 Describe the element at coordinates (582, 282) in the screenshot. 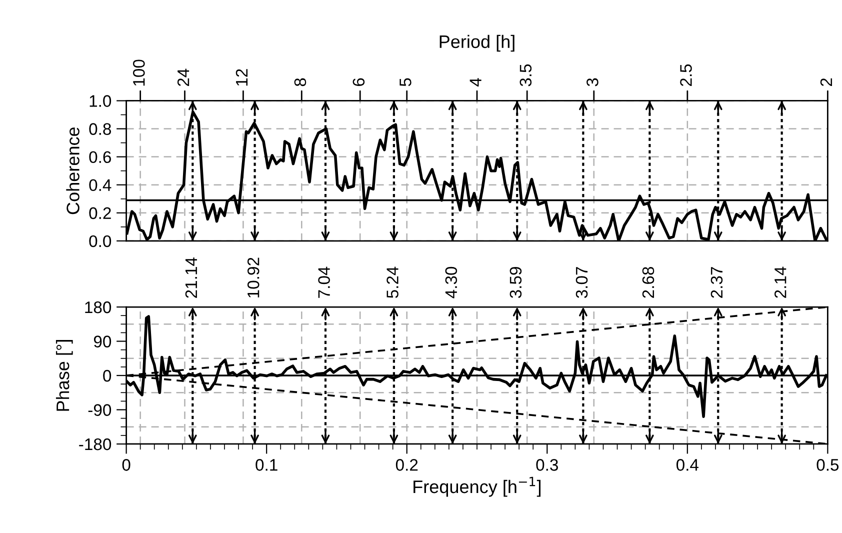

I see `annotation: 3.07` at that location.